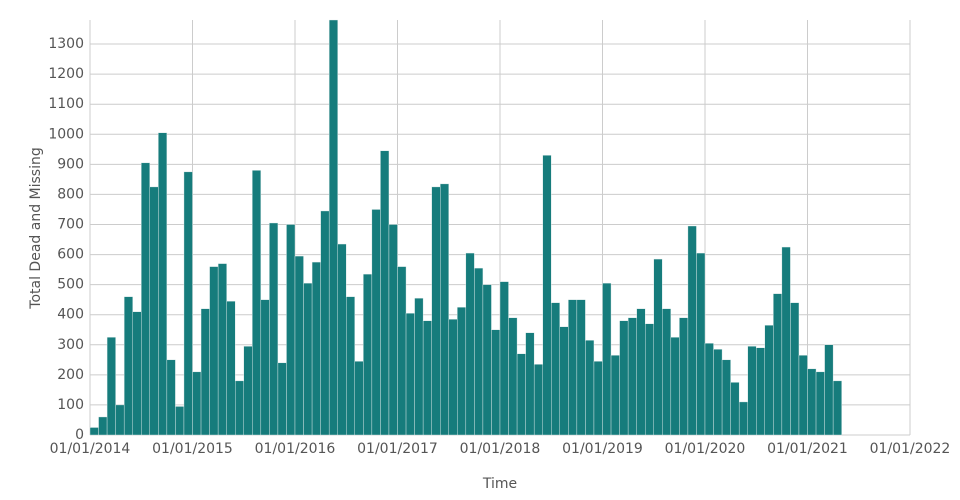 This screenshot has height=500, width=960. Describe the element at coordinates (70, 255) in the screenshot. I see `y-tick-label: 600` at that location.